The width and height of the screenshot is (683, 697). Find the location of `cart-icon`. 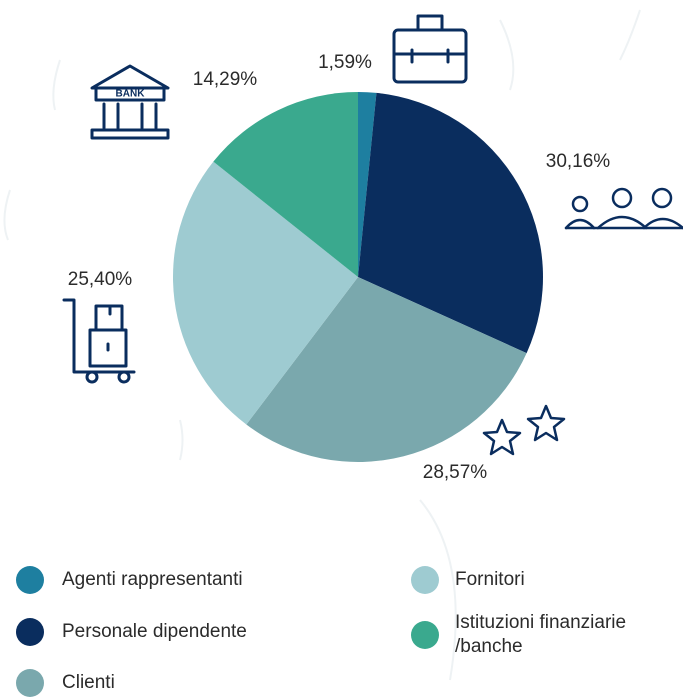

cart-icon is located at coordinates (99, 341).